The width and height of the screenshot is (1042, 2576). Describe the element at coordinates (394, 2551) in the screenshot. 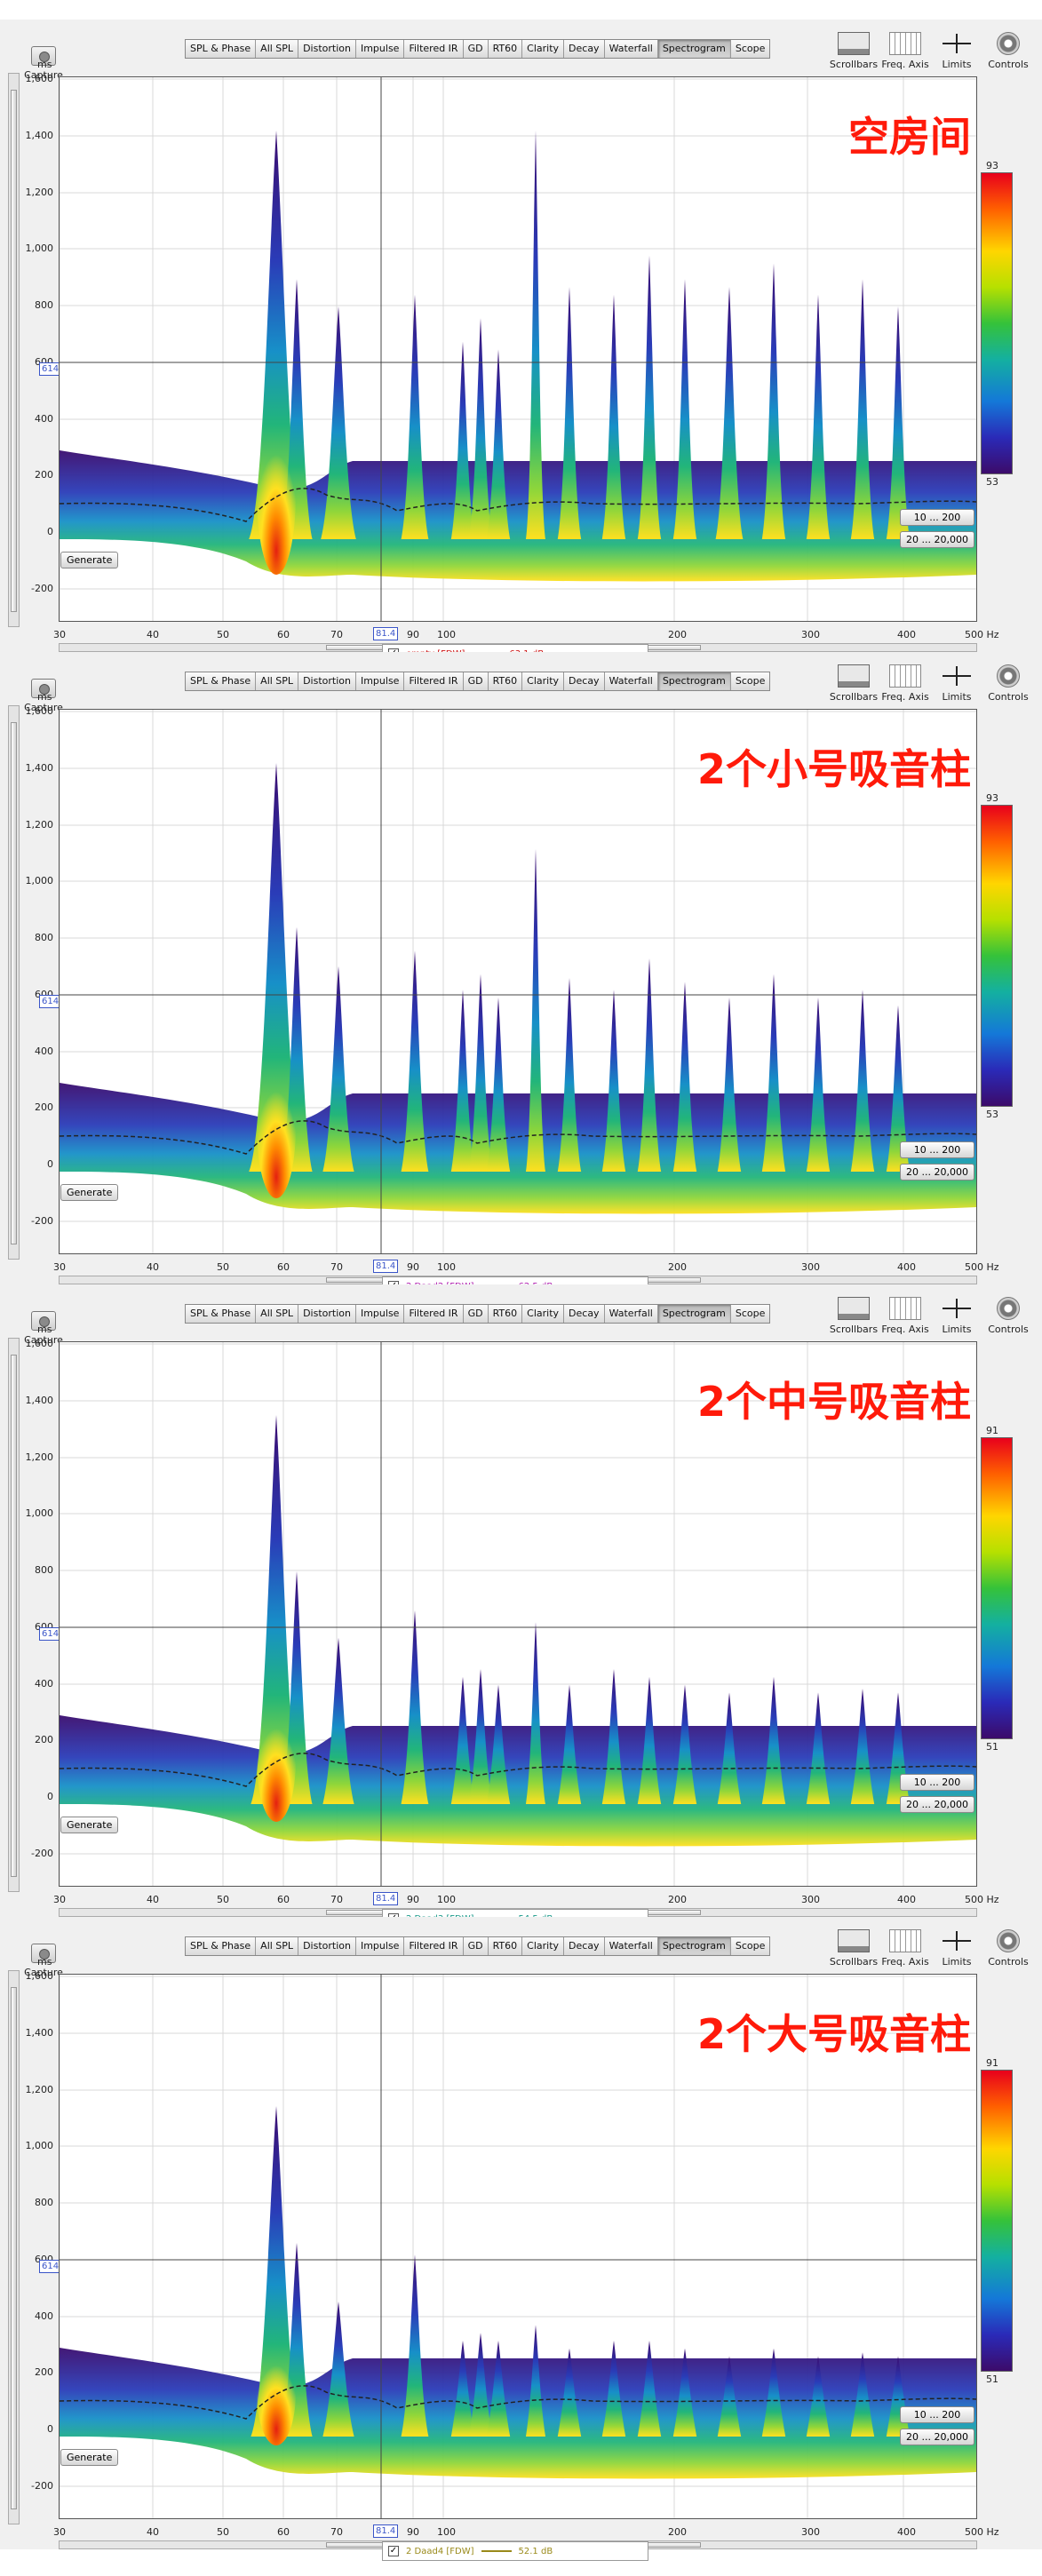

I see `legend-checkbox: ✓` at that location.